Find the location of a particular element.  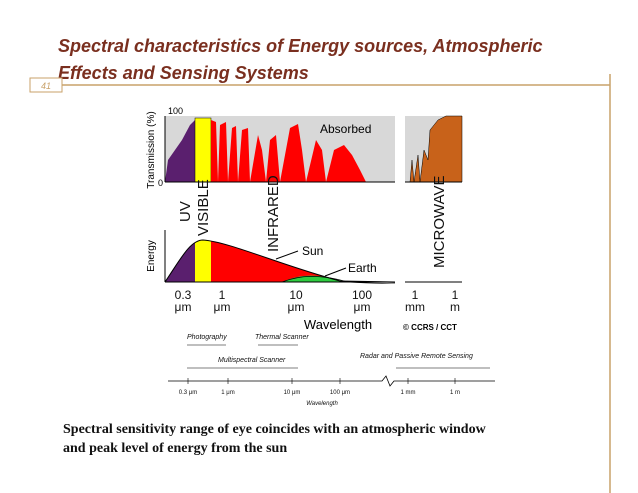

scale-label: 0.3 μm is located at coordinates (188, 393).